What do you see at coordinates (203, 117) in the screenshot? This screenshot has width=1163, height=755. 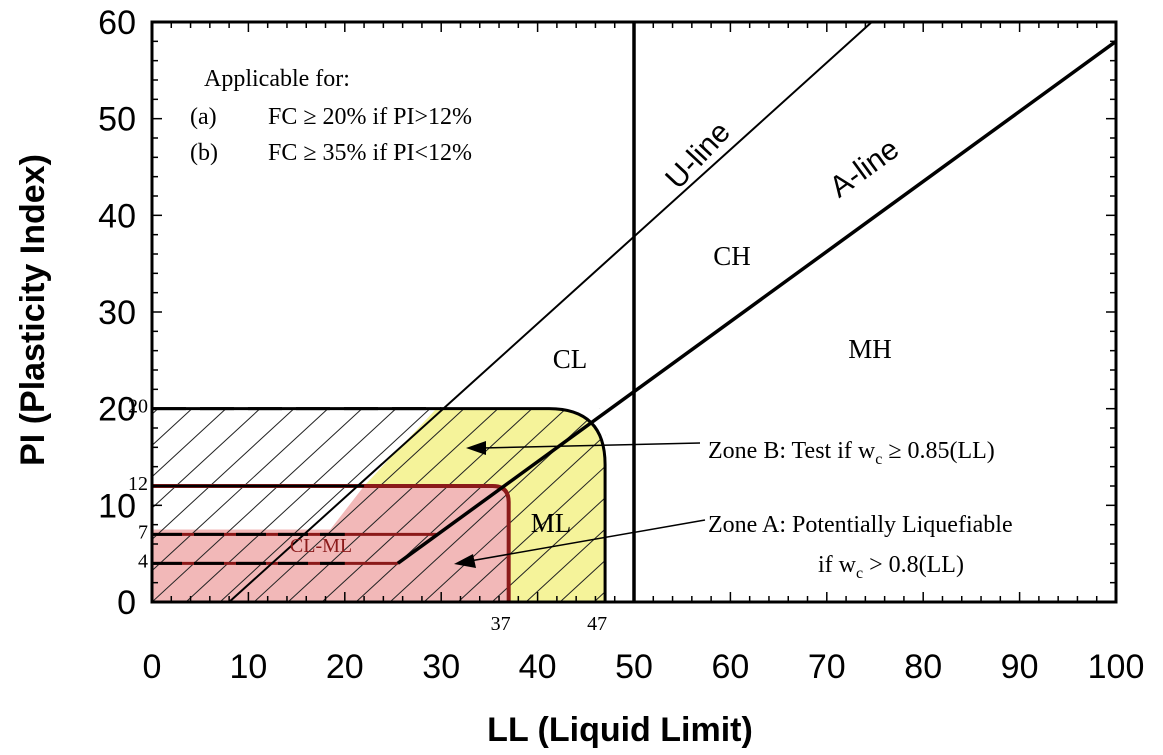 I see `note-item-a-tag: (a)` at bounding box center [203, 117].